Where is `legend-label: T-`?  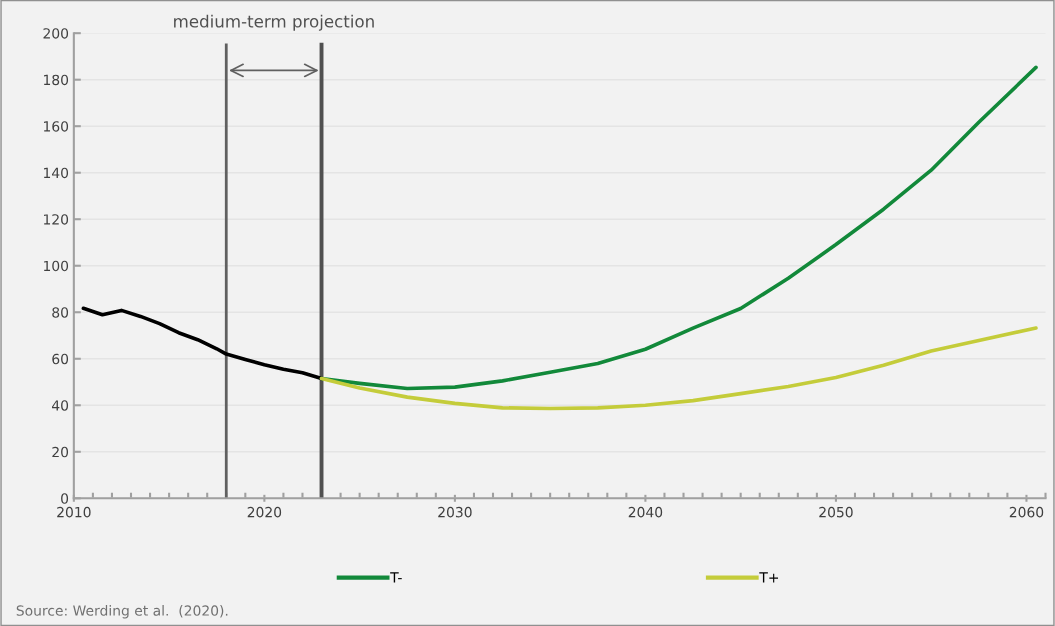
legend-label: T- is located at coordinates (396, 577).